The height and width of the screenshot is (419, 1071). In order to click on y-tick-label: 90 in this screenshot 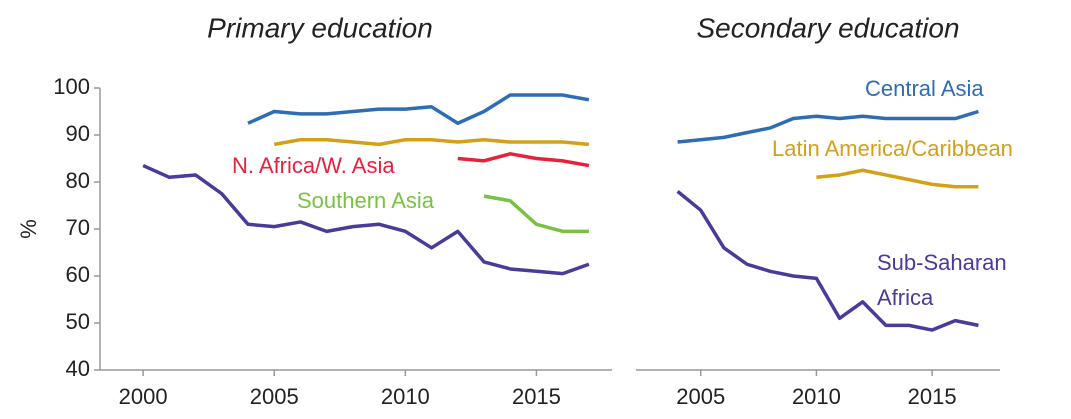, I will do `click(78, 133)`.